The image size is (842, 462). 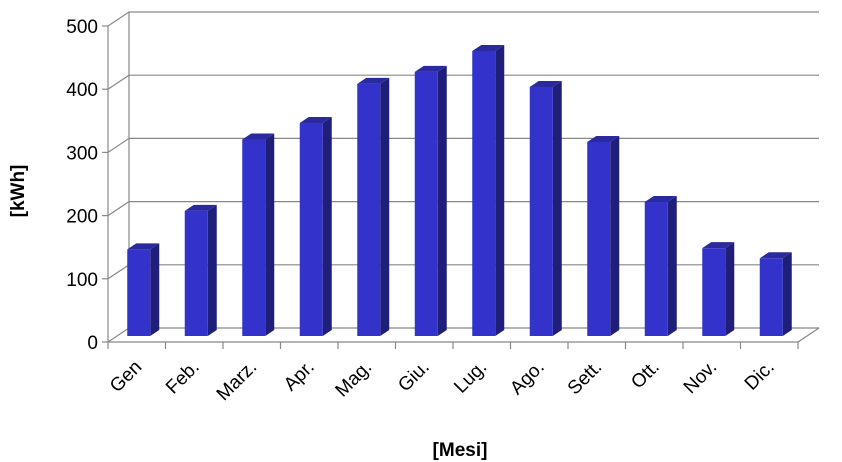 What do you see at coordinates (700, 377) in the screenshot?
I see `x-tick-label: Nov.` at bounding box center [700, 377].